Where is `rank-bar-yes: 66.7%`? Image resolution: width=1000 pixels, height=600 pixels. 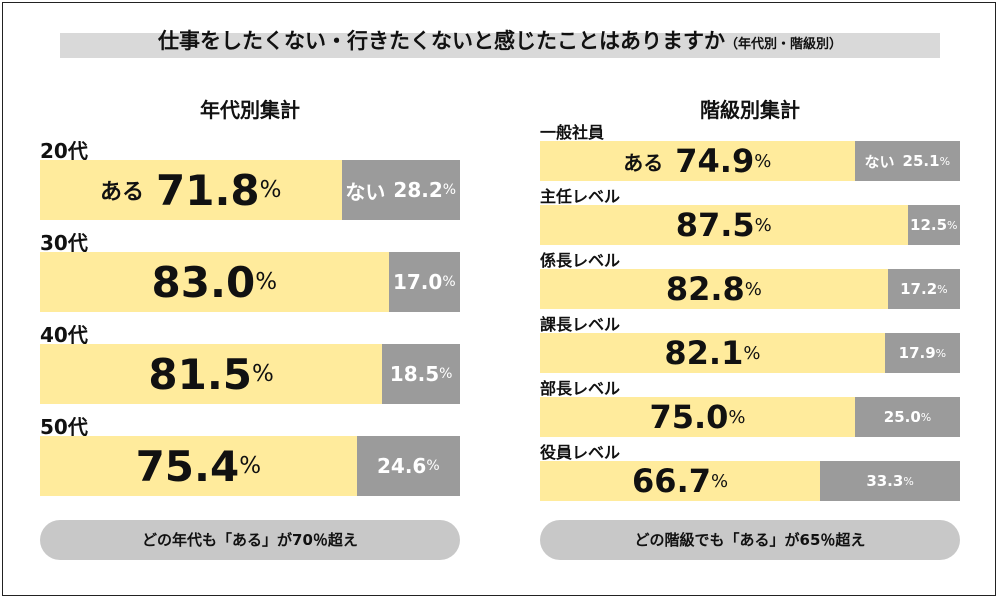
rank-bar-yes: 66.7% is located at coordinates (680, 481).